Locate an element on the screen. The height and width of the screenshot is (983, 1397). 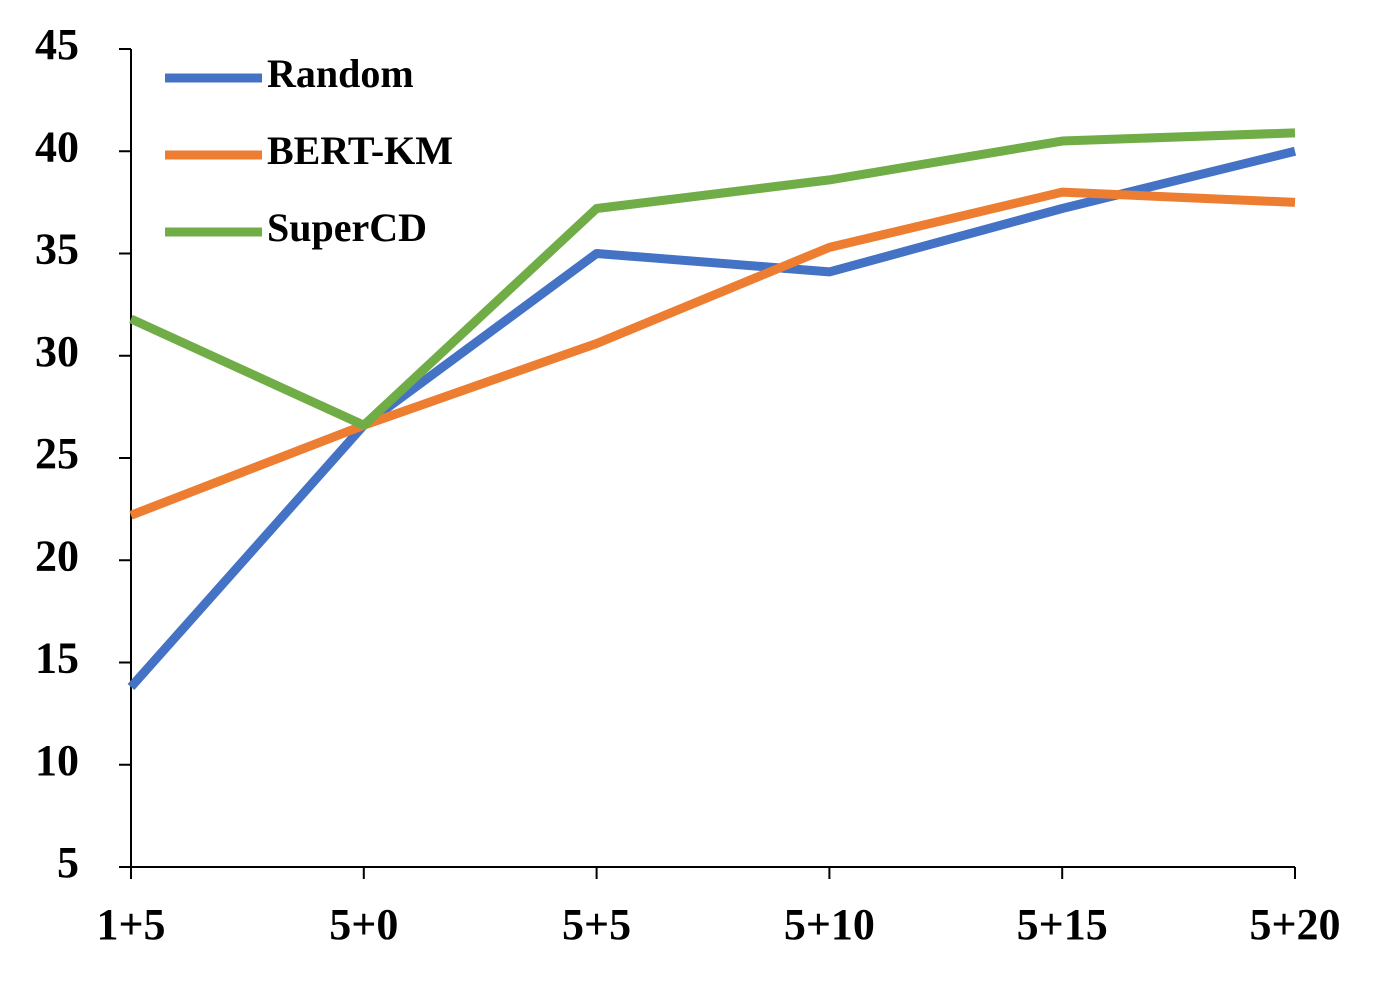
y-tick-label: 25 is located at coordinates (57, 453).